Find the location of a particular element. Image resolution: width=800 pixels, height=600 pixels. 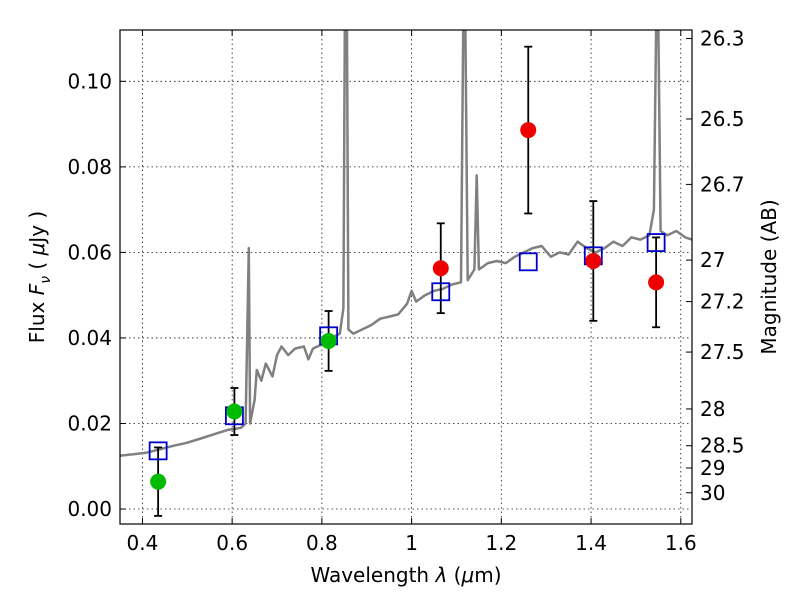

x-tick-label: 0.6 is located at coordinates (232, 543).